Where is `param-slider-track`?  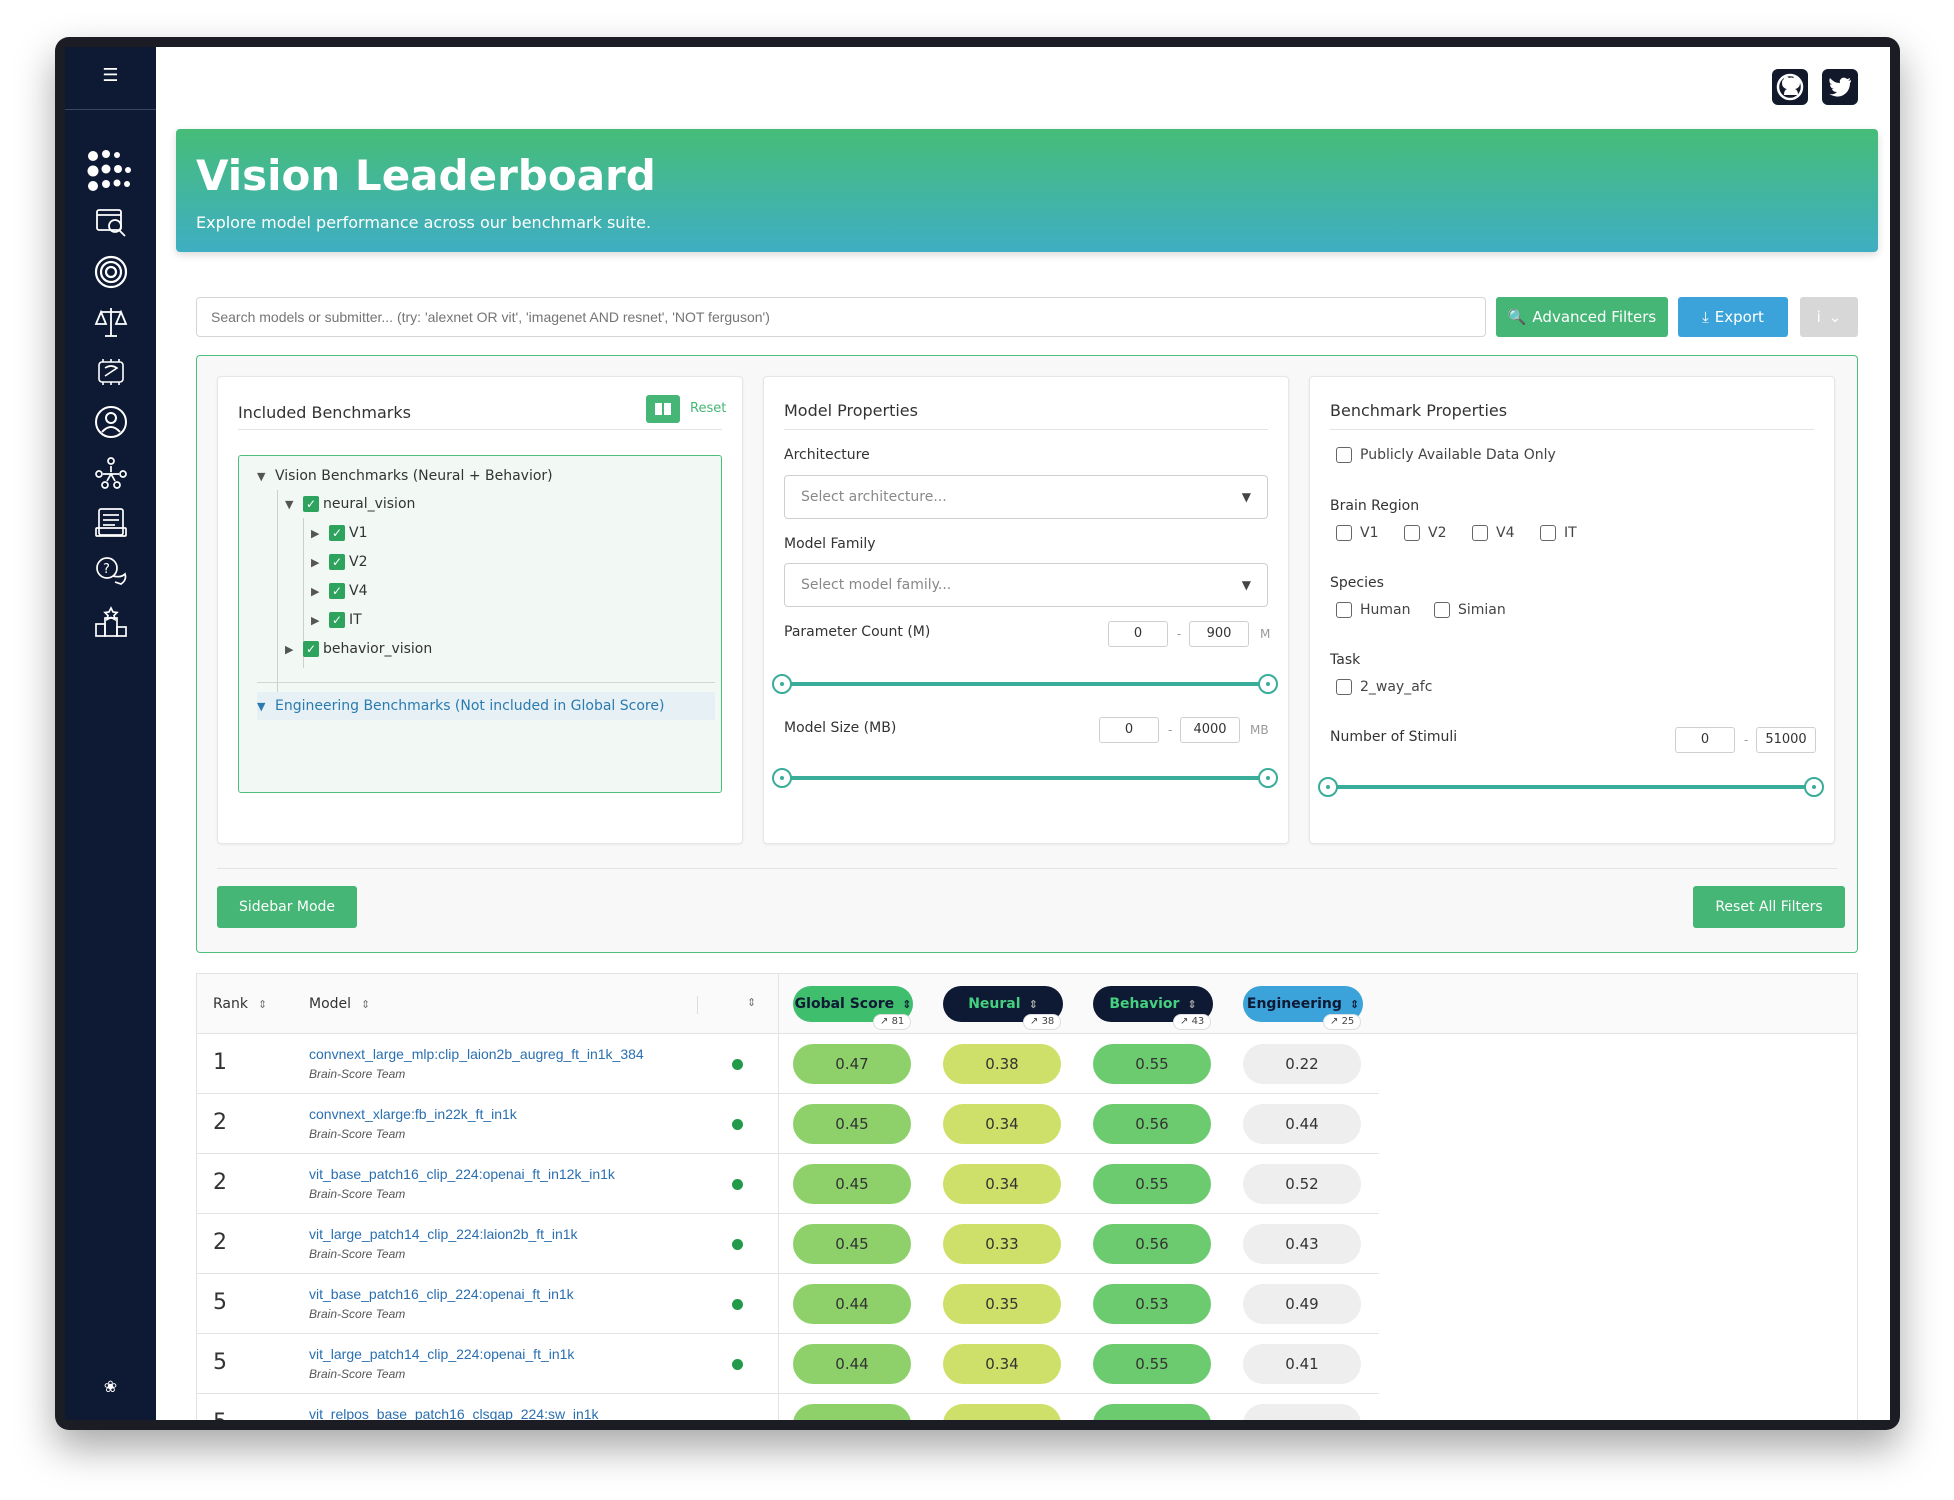 param-slider-track is located at coordinates (1027, 684).